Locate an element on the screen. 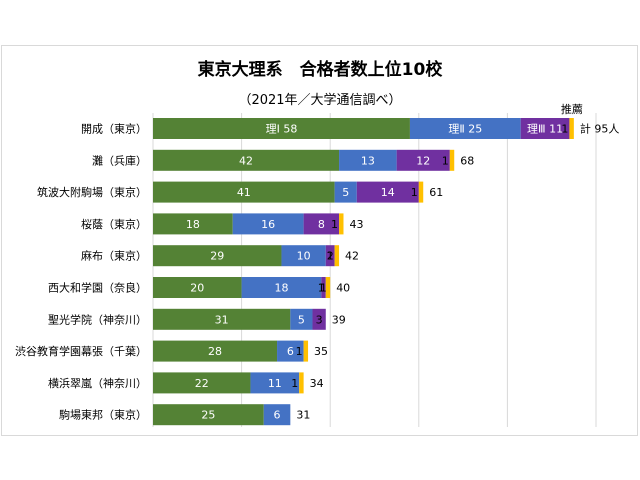 Image resolution: width=640 pixels, height=480 pixels. data-label: 理Ⅰ 58 is located at coordinates (282, 129).